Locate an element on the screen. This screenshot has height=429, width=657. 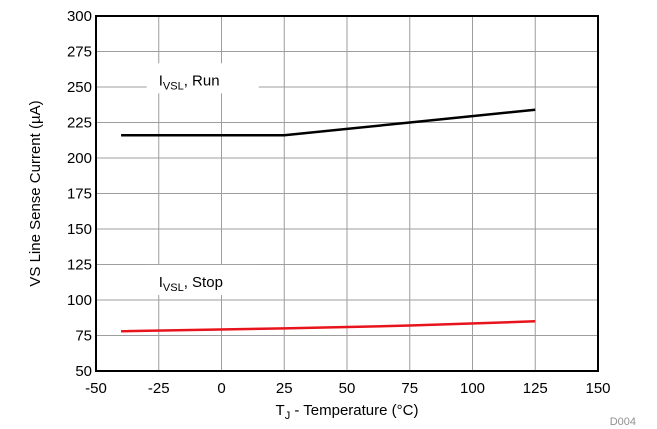
y-tick-labels: 50 75 100 125 150 175 200 225 250 275 300 is located at coordinates (79, 194).